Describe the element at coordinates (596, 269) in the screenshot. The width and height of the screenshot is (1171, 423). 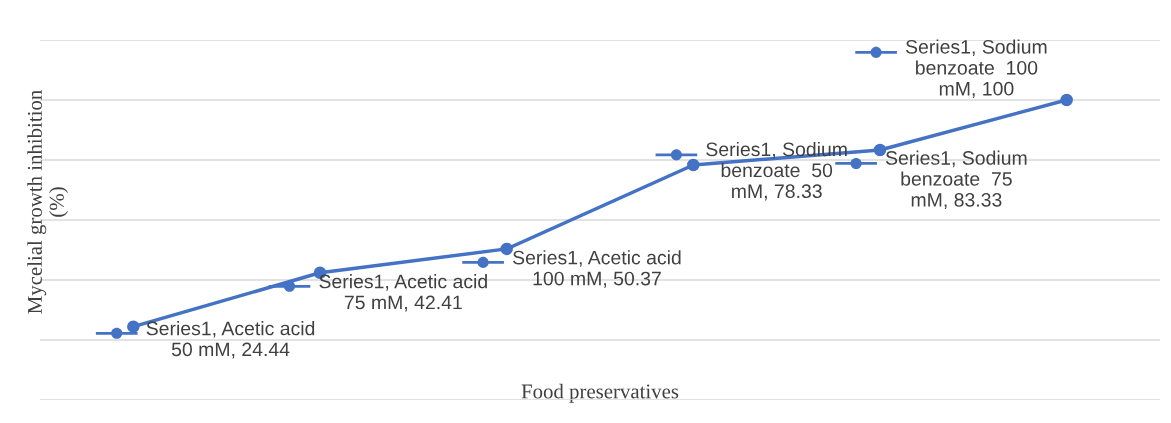
I see `data-label: Series1, Acetic acid 100 mM, 50.37` at that location.